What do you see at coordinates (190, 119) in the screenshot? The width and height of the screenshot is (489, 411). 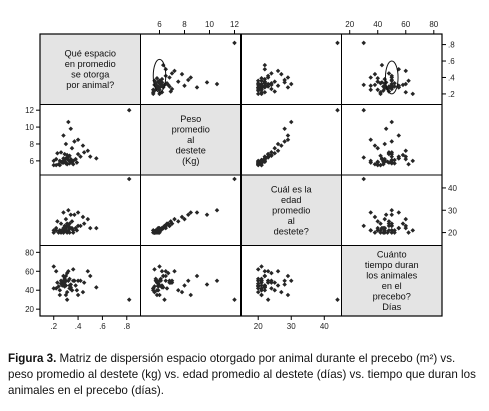 I see `diagonal-label-1-line-0: Peso` at bounding box center [190, 119].